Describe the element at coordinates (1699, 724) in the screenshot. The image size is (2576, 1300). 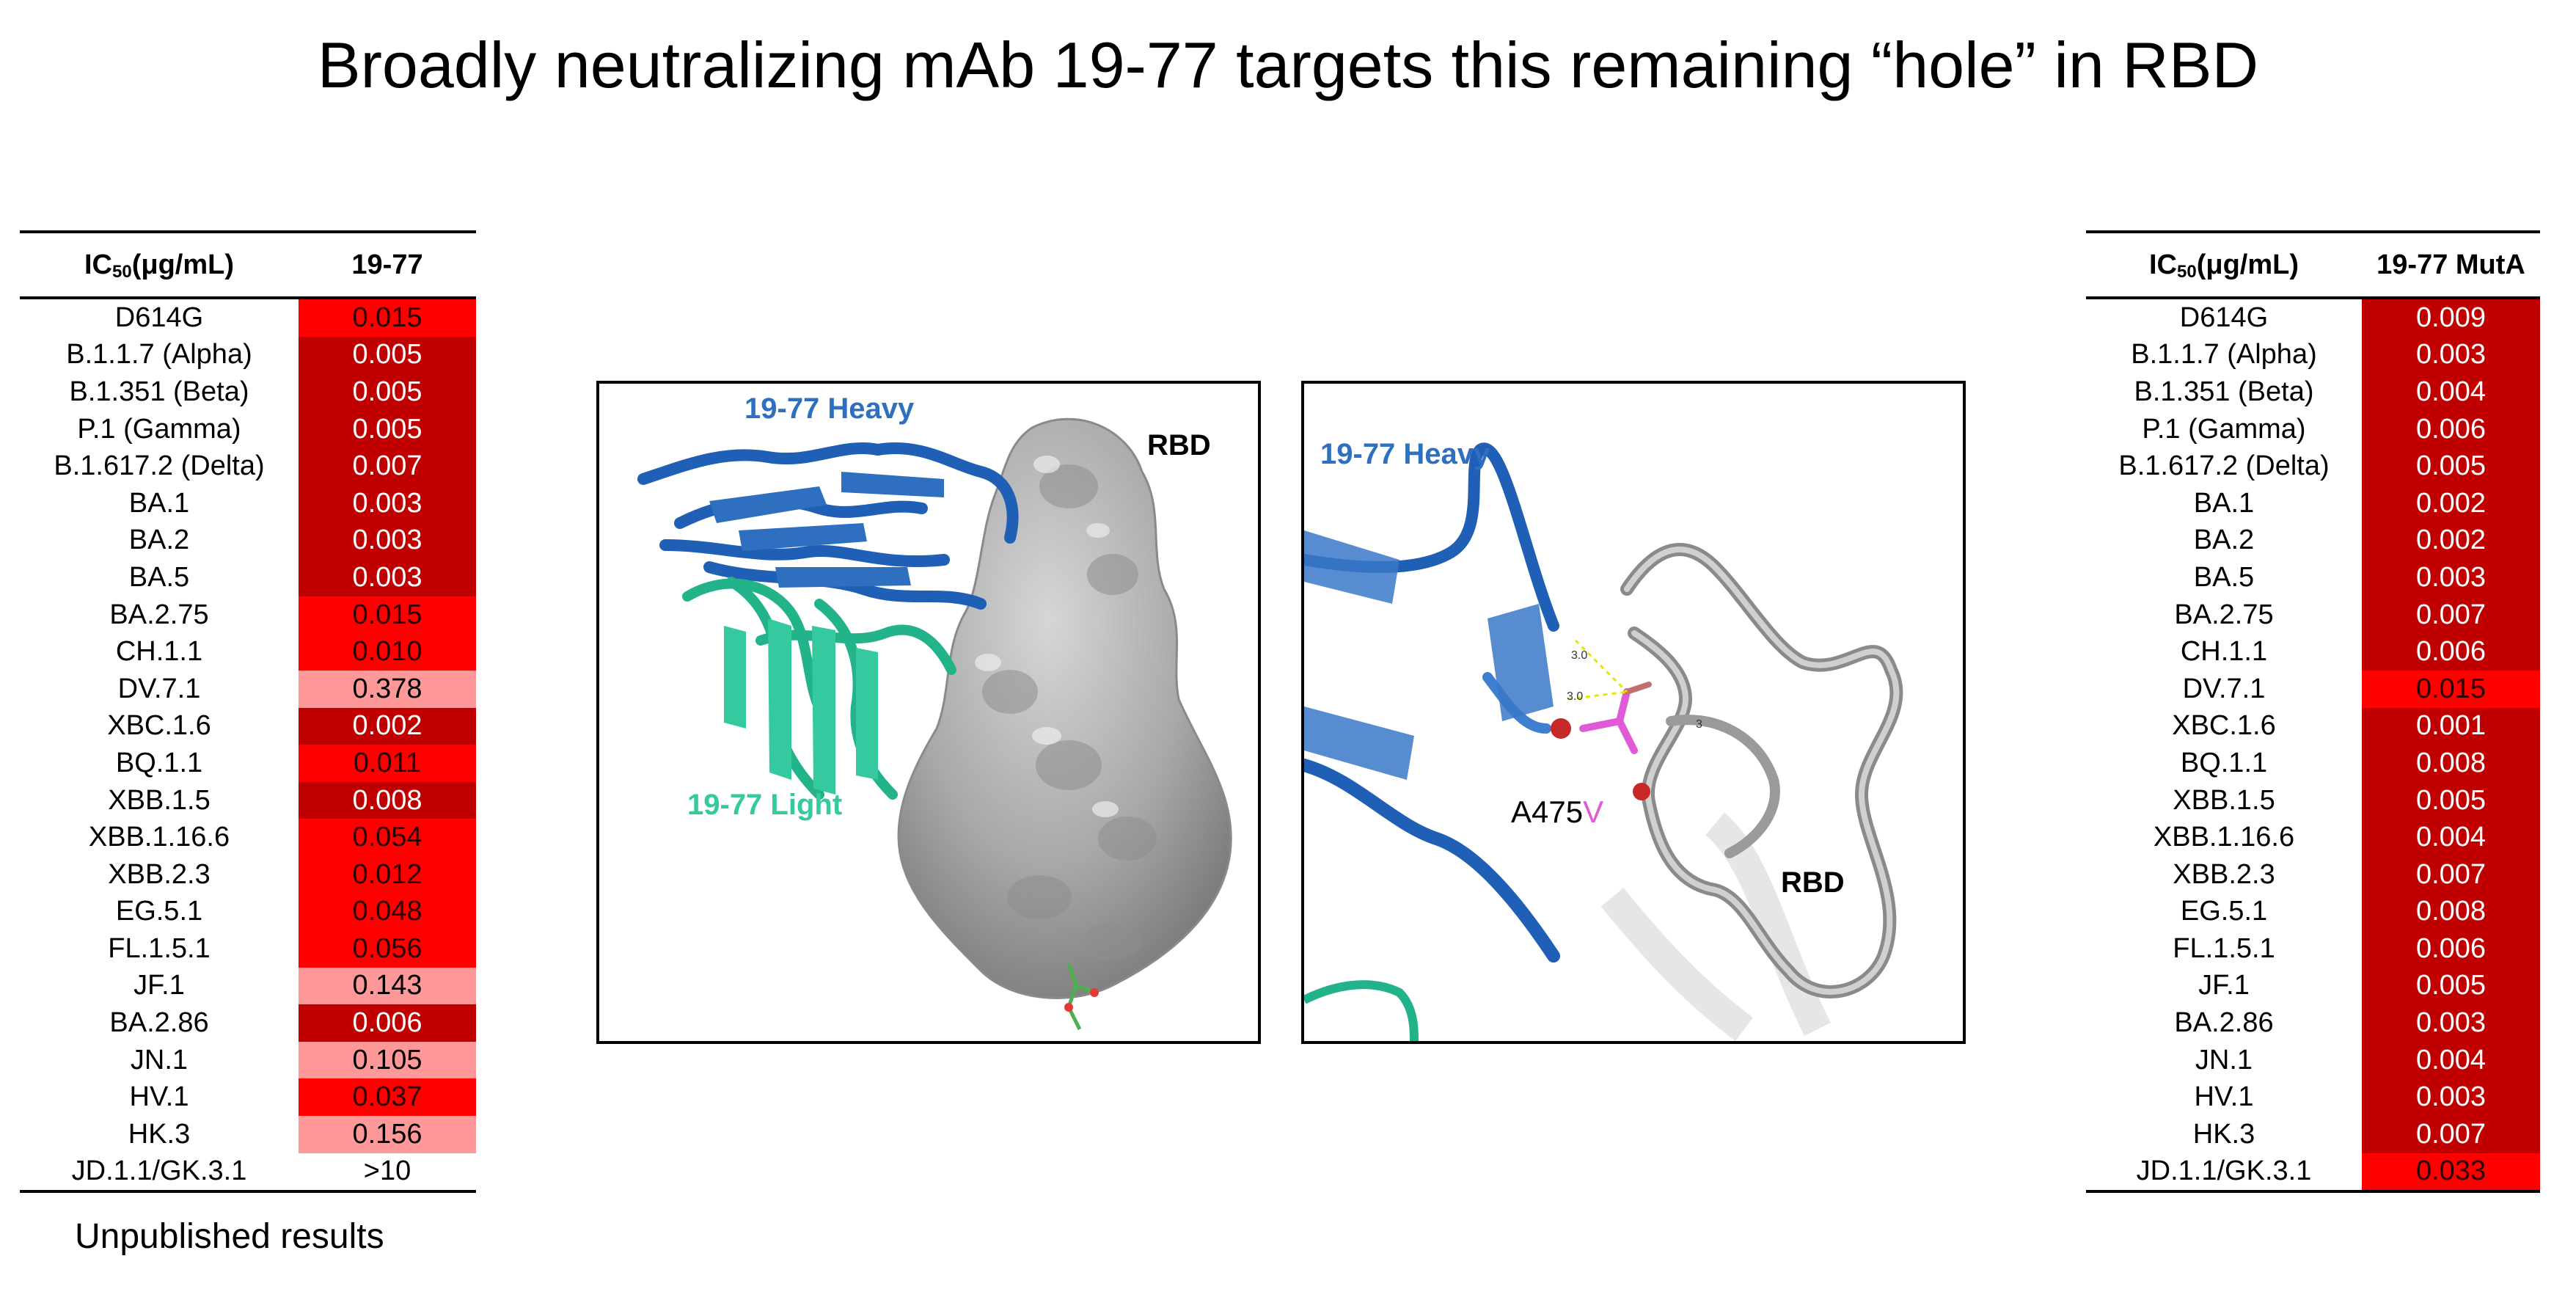
I see `distance-label: 3` at that location.